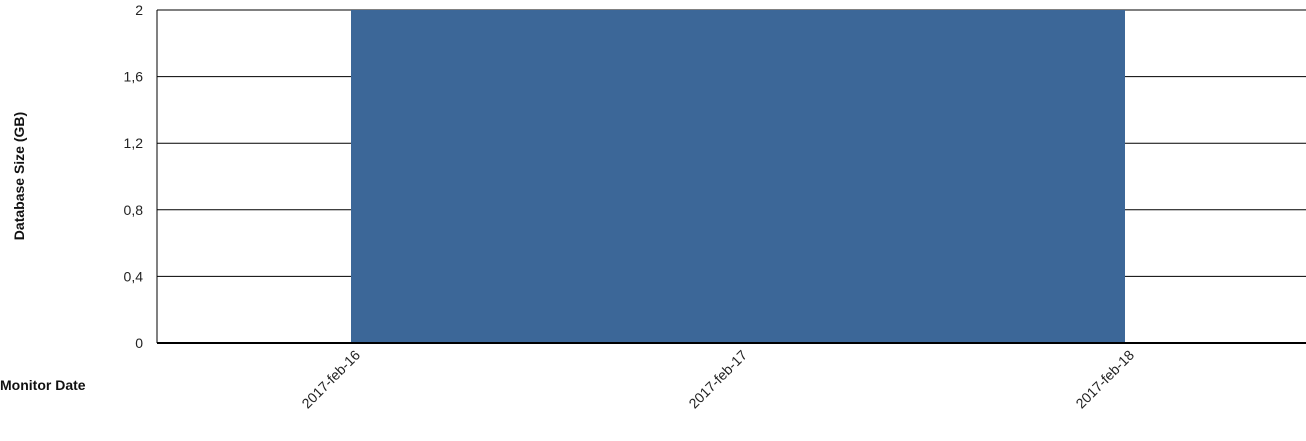 The image size is (1306, 441). Describe the element at coordinates (134, 210) in the screenshot. I see `y-tick-label: 0,8` at that location.